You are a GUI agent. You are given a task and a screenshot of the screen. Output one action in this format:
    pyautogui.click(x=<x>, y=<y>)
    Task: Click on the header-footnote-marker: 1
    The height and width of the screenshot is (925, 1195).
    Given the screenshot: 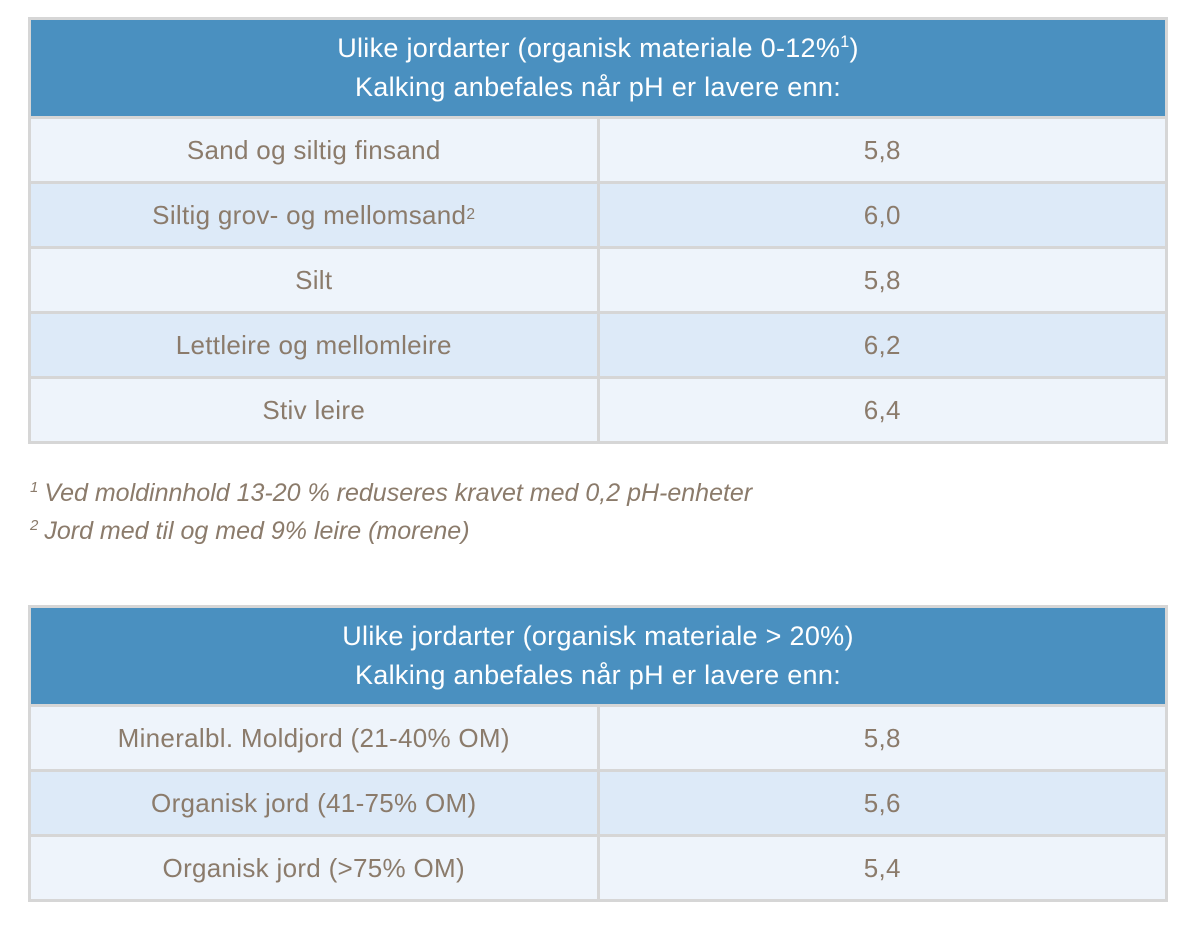 What is the action you would take?
    pyautogui.click(x=845, y=42)
    